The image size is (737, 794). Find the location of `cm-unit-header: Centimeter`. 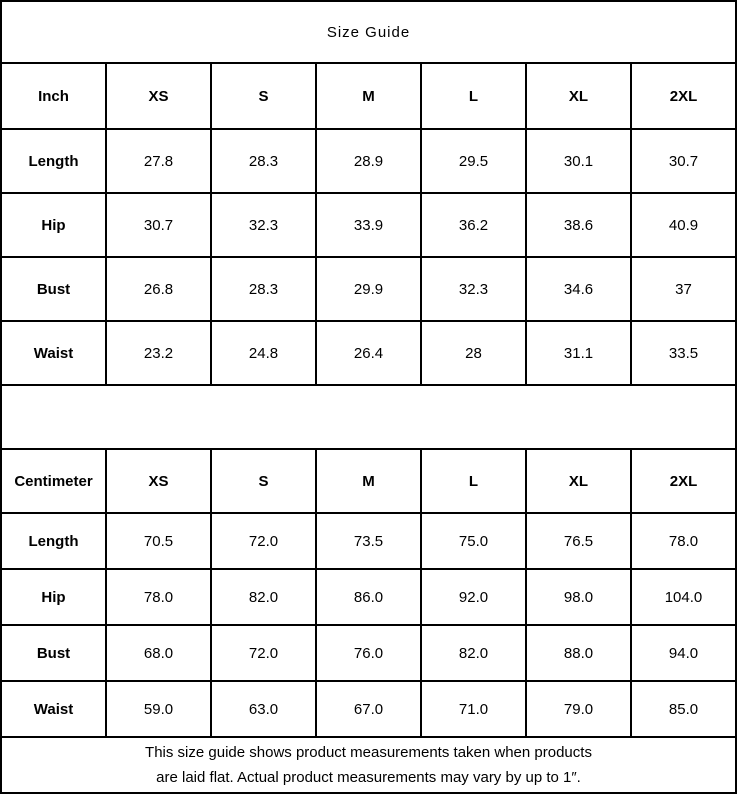

cm-unit-header: Centimeter is located at coordinates (53, 481).